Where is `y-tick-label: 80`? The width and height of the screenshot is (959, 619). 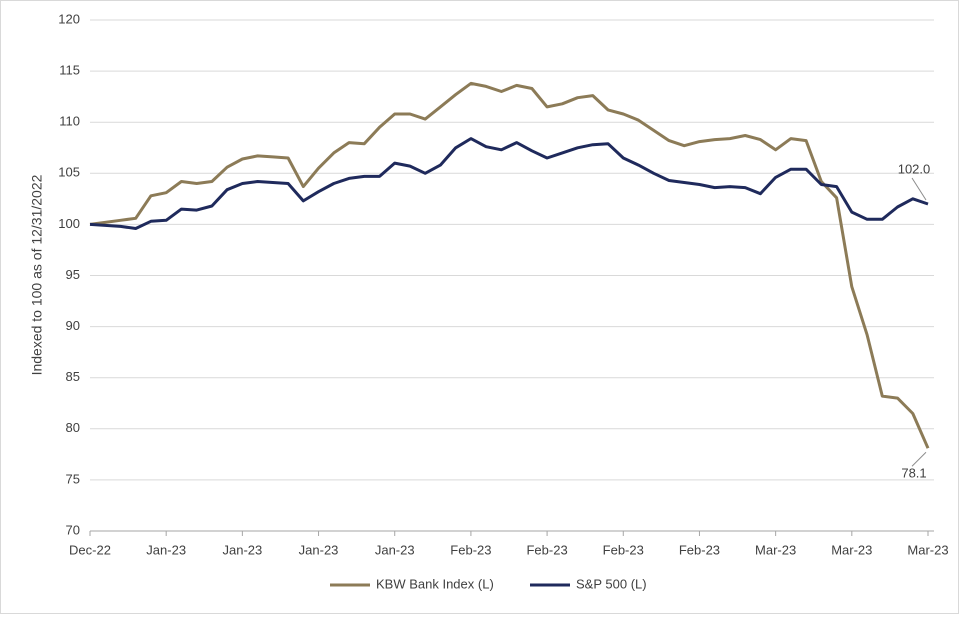 y-tick-label: 80 is located at coordinates (73, 427).